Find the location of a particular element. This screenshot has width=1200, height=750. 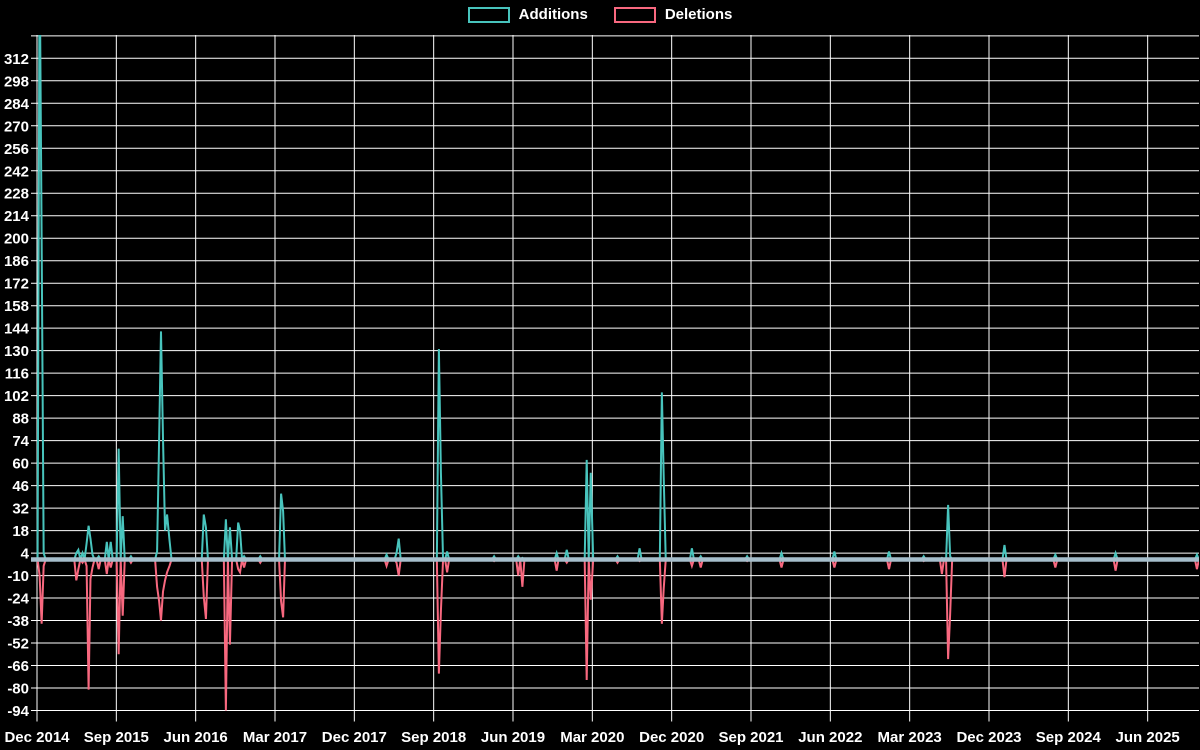

additions-swatch is located at coordinates (488, 14).